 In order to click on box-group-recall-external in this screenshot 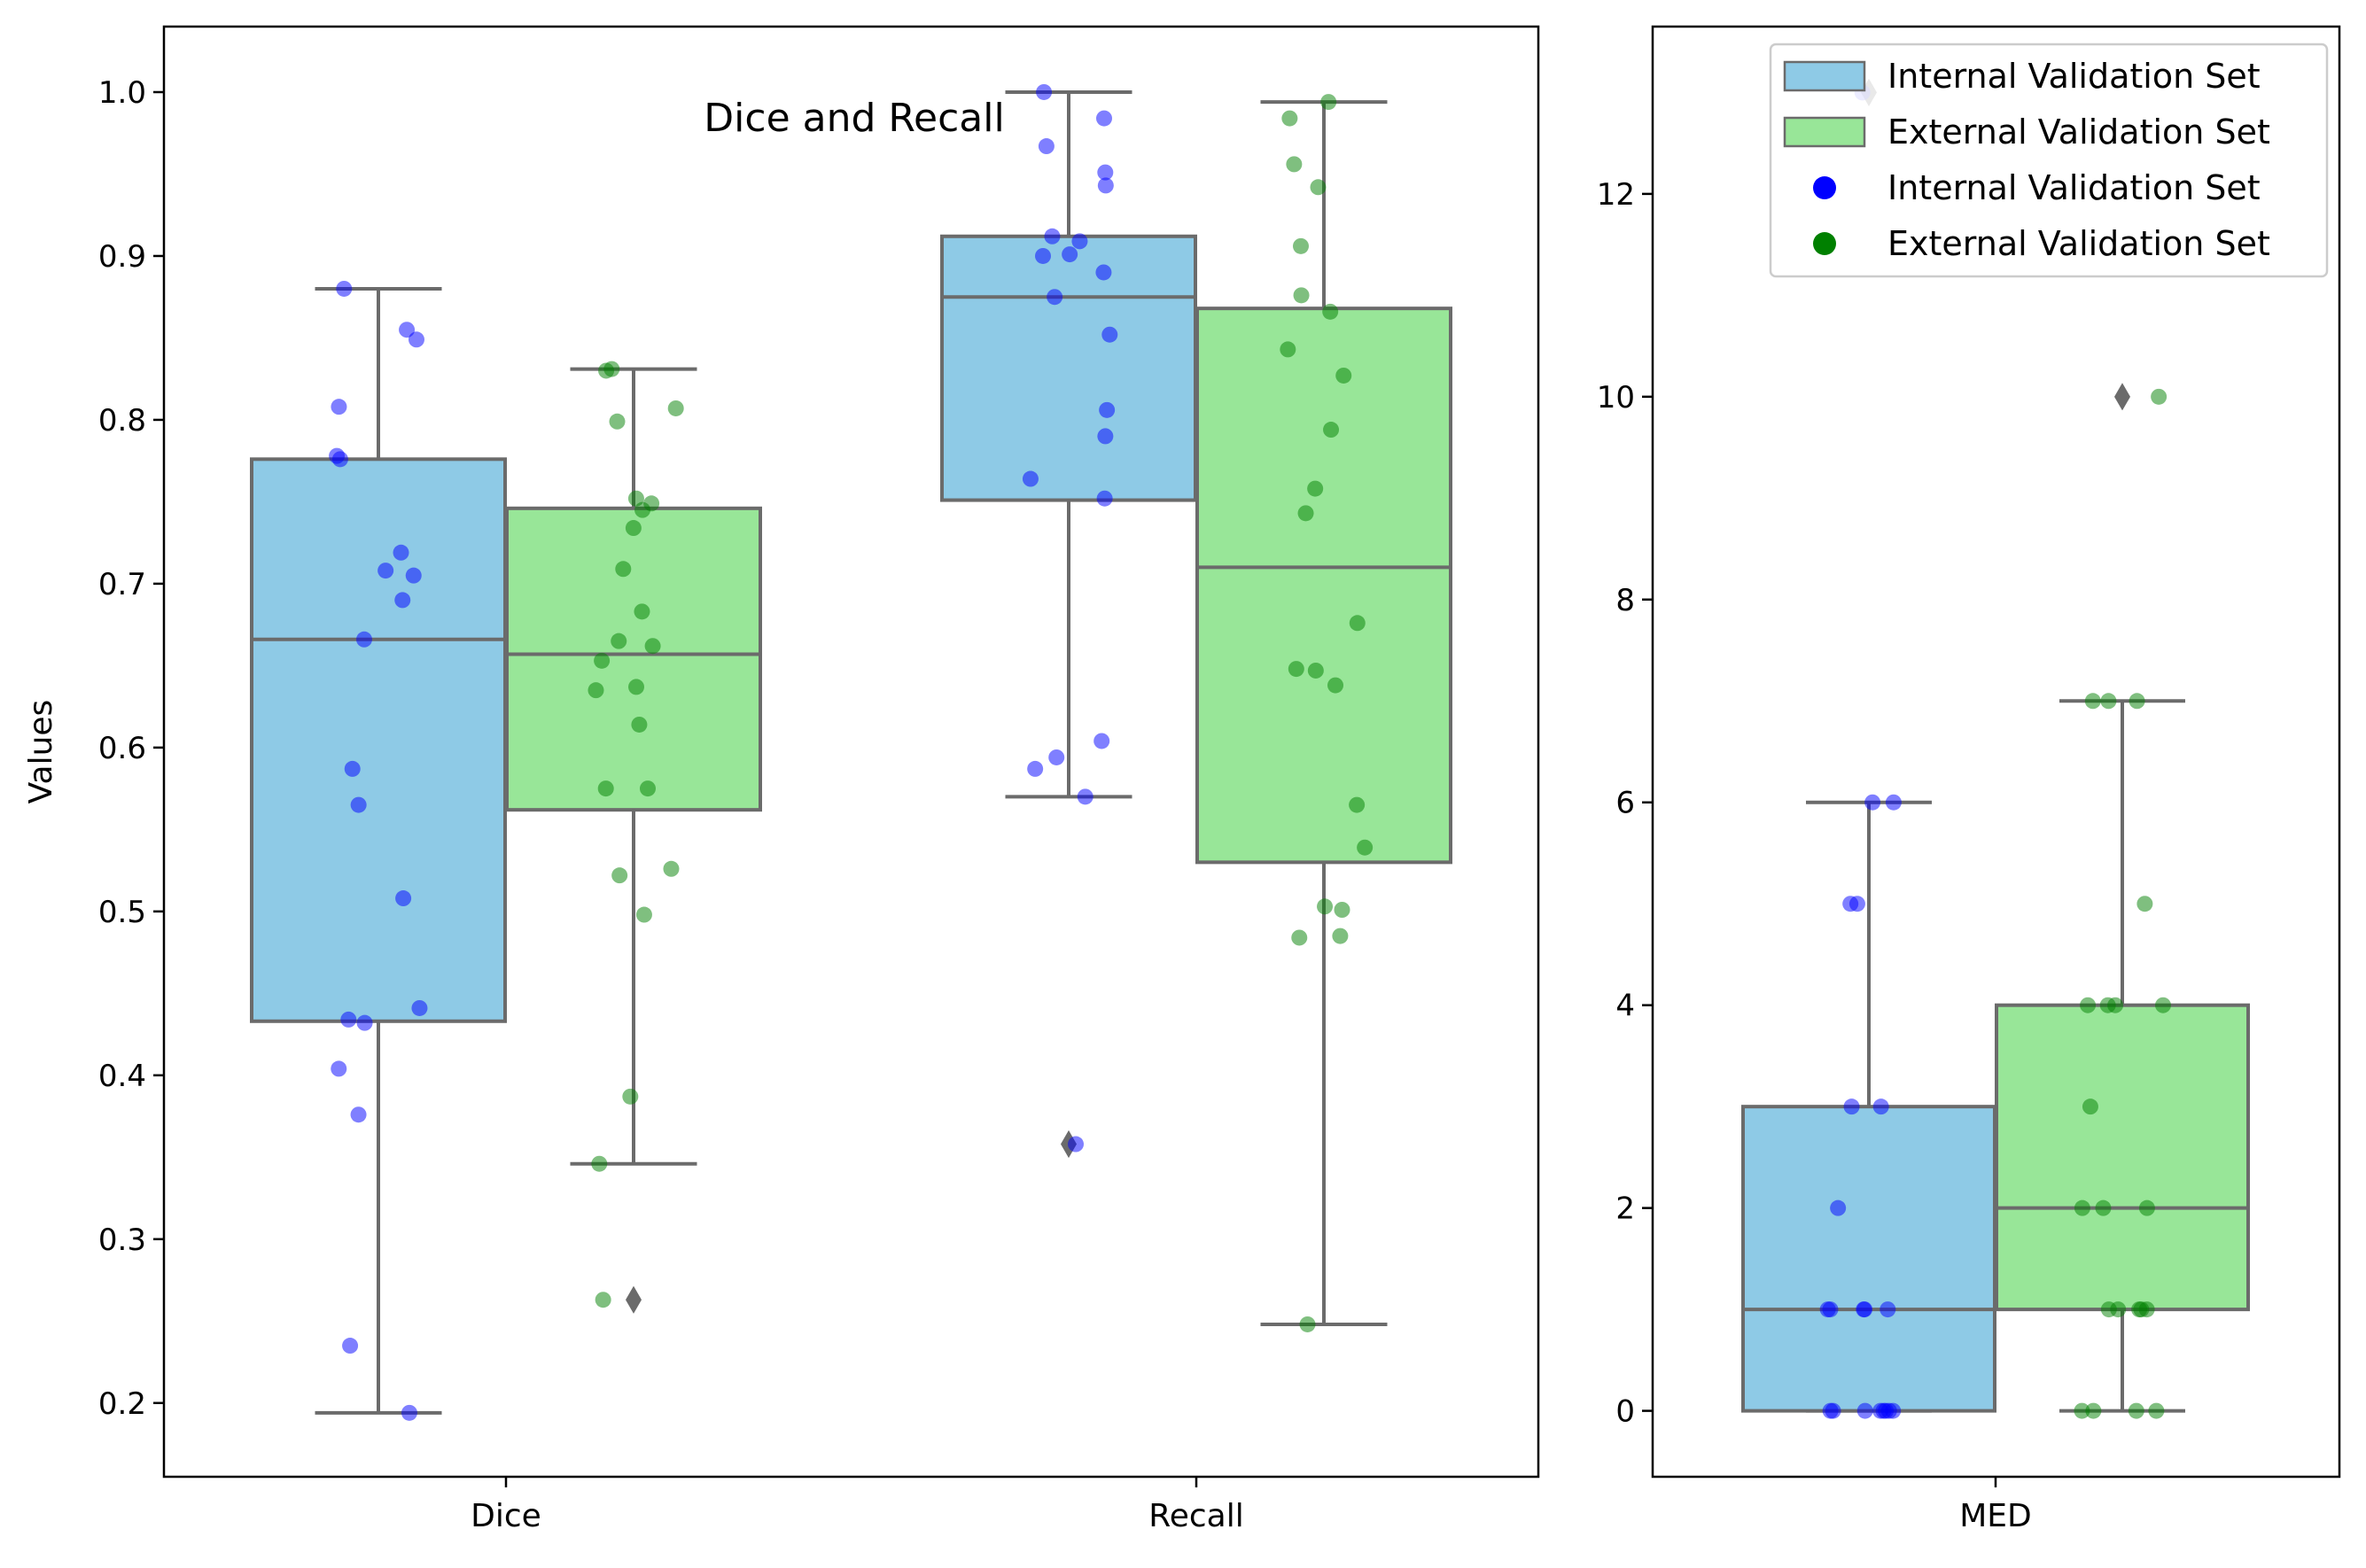, I will do `click(1324, 713)`.